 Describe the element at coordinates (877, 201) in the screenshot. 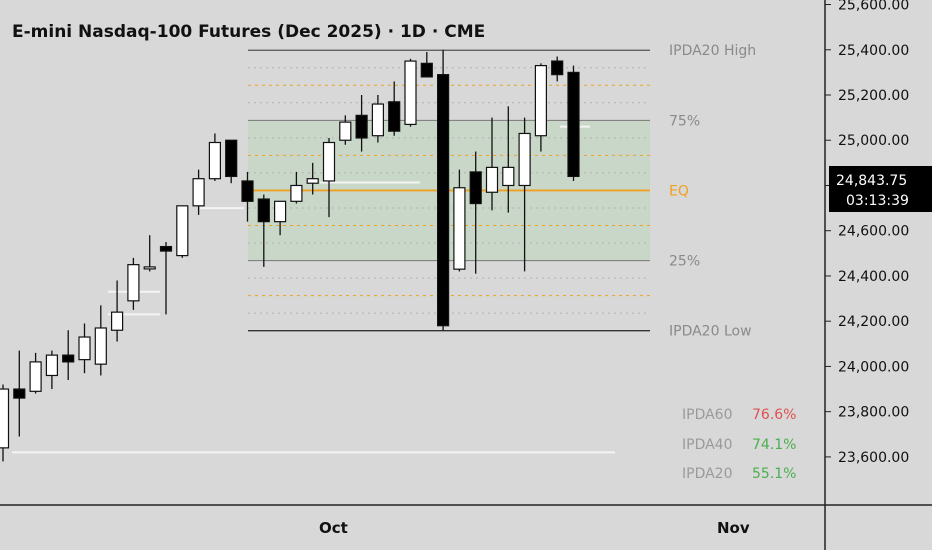

I see `bar-countdown: 03:13:39` at that location.